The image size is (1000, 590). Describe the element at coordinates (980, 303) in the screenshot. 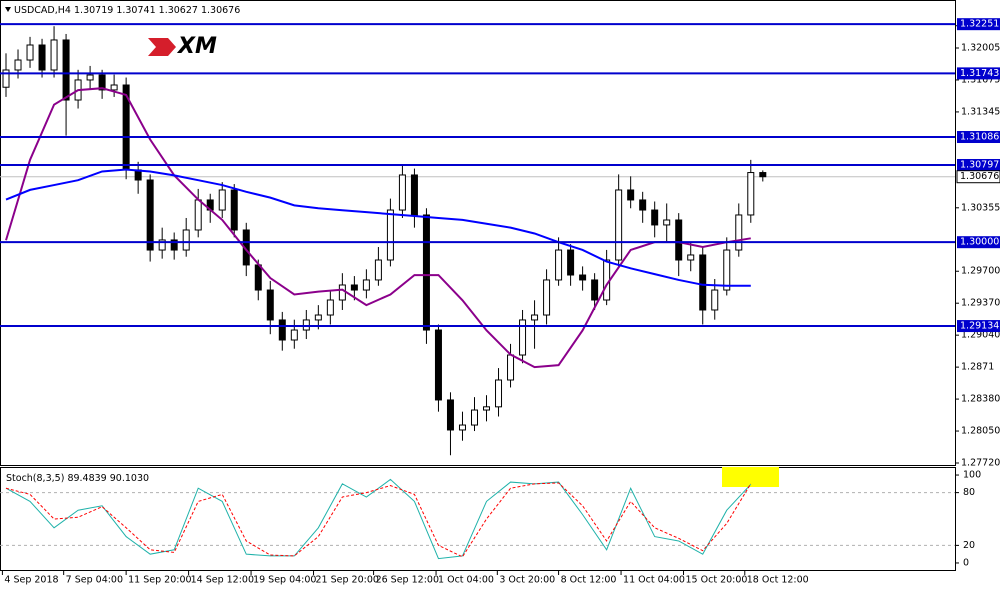

I see `y-tick-label: 1.29370` at that location.